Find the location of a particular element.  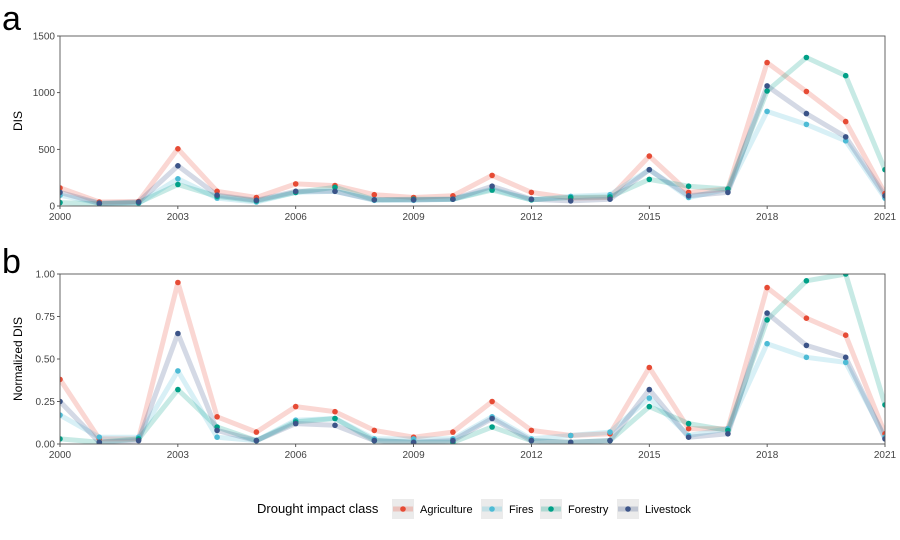

y-tick-label: 500 is located at coordinates (46, 150).